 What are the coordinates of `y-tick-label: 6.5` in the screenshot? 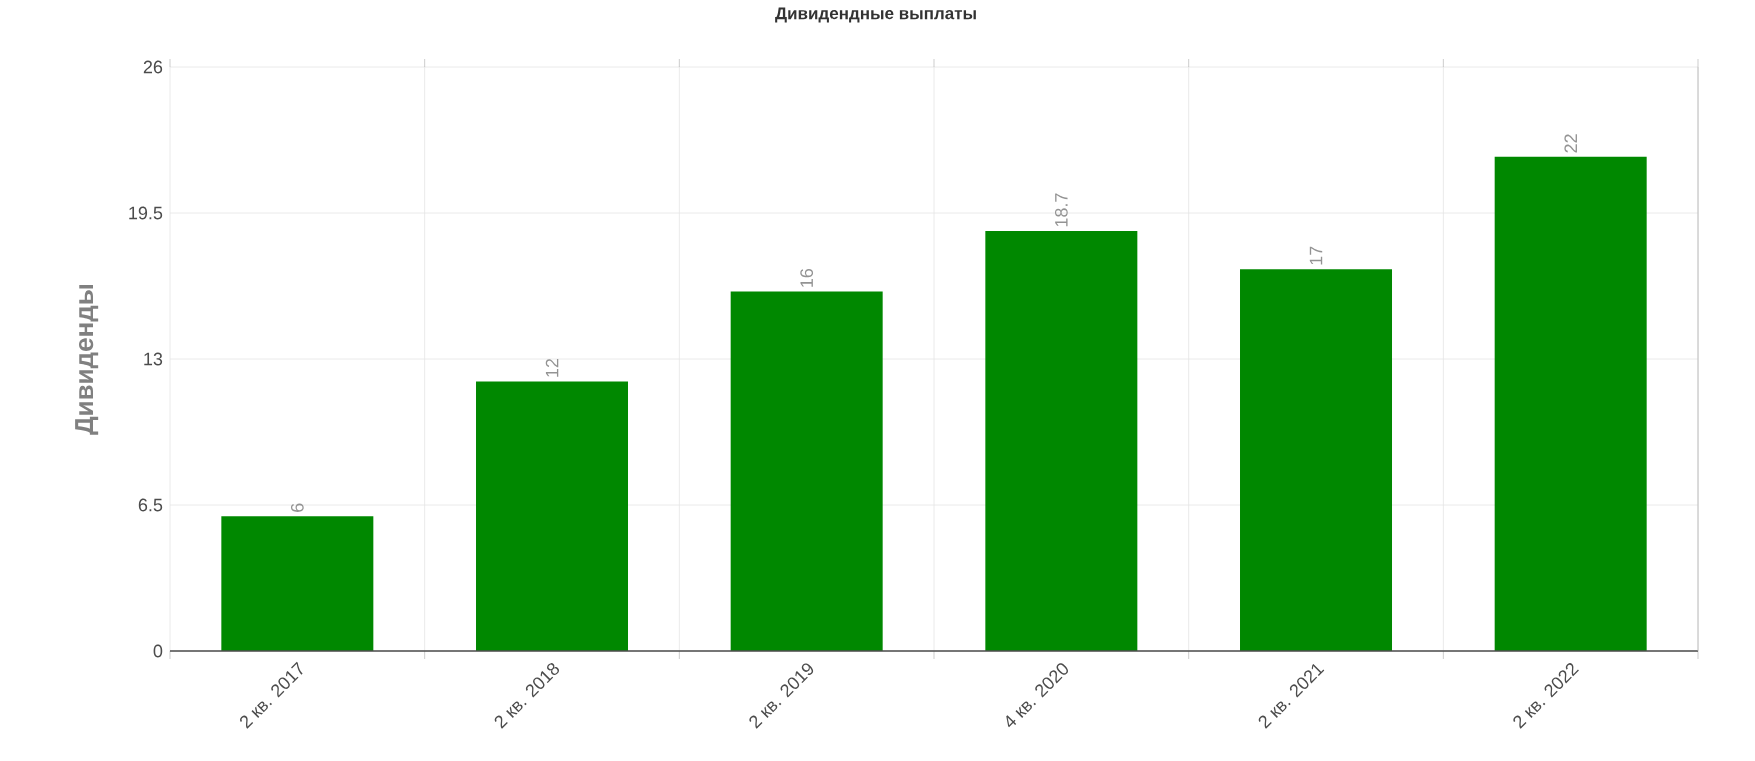 It's located at (150, 505).